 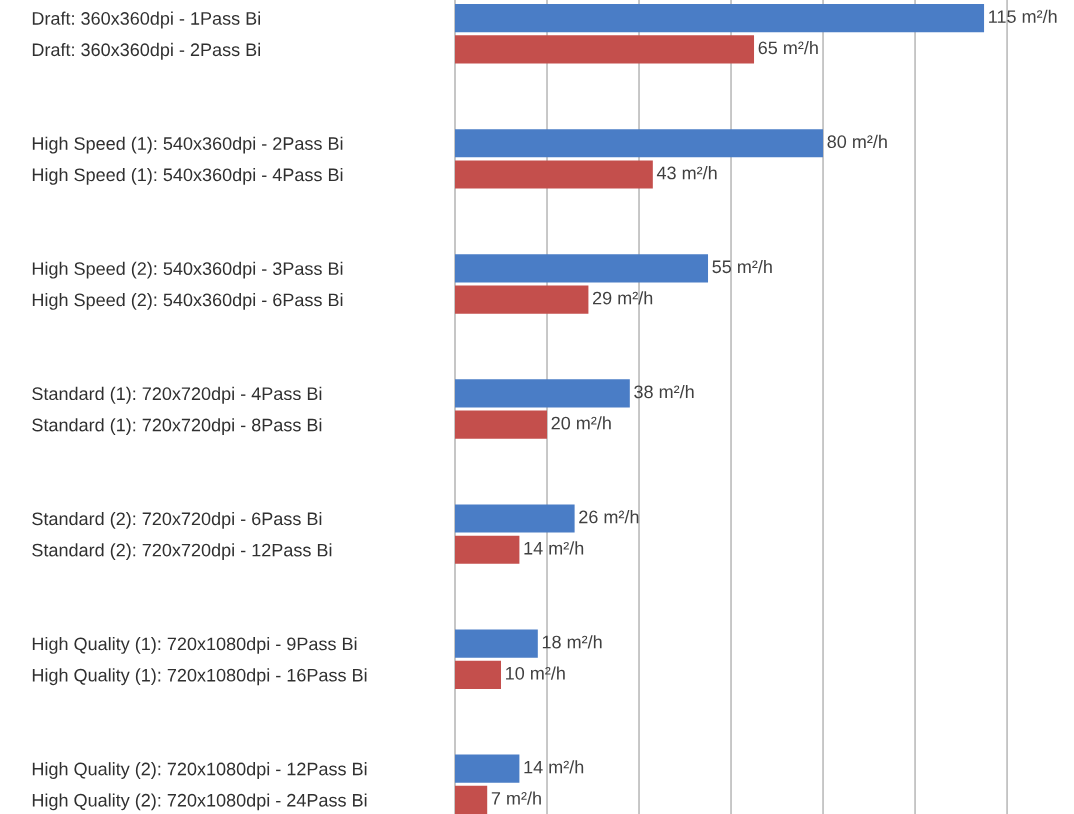 What do you see at coordinates (686, 173) in the screenshot?
I see `data-label: 43 m²/h` at bounding box center [686, 173].